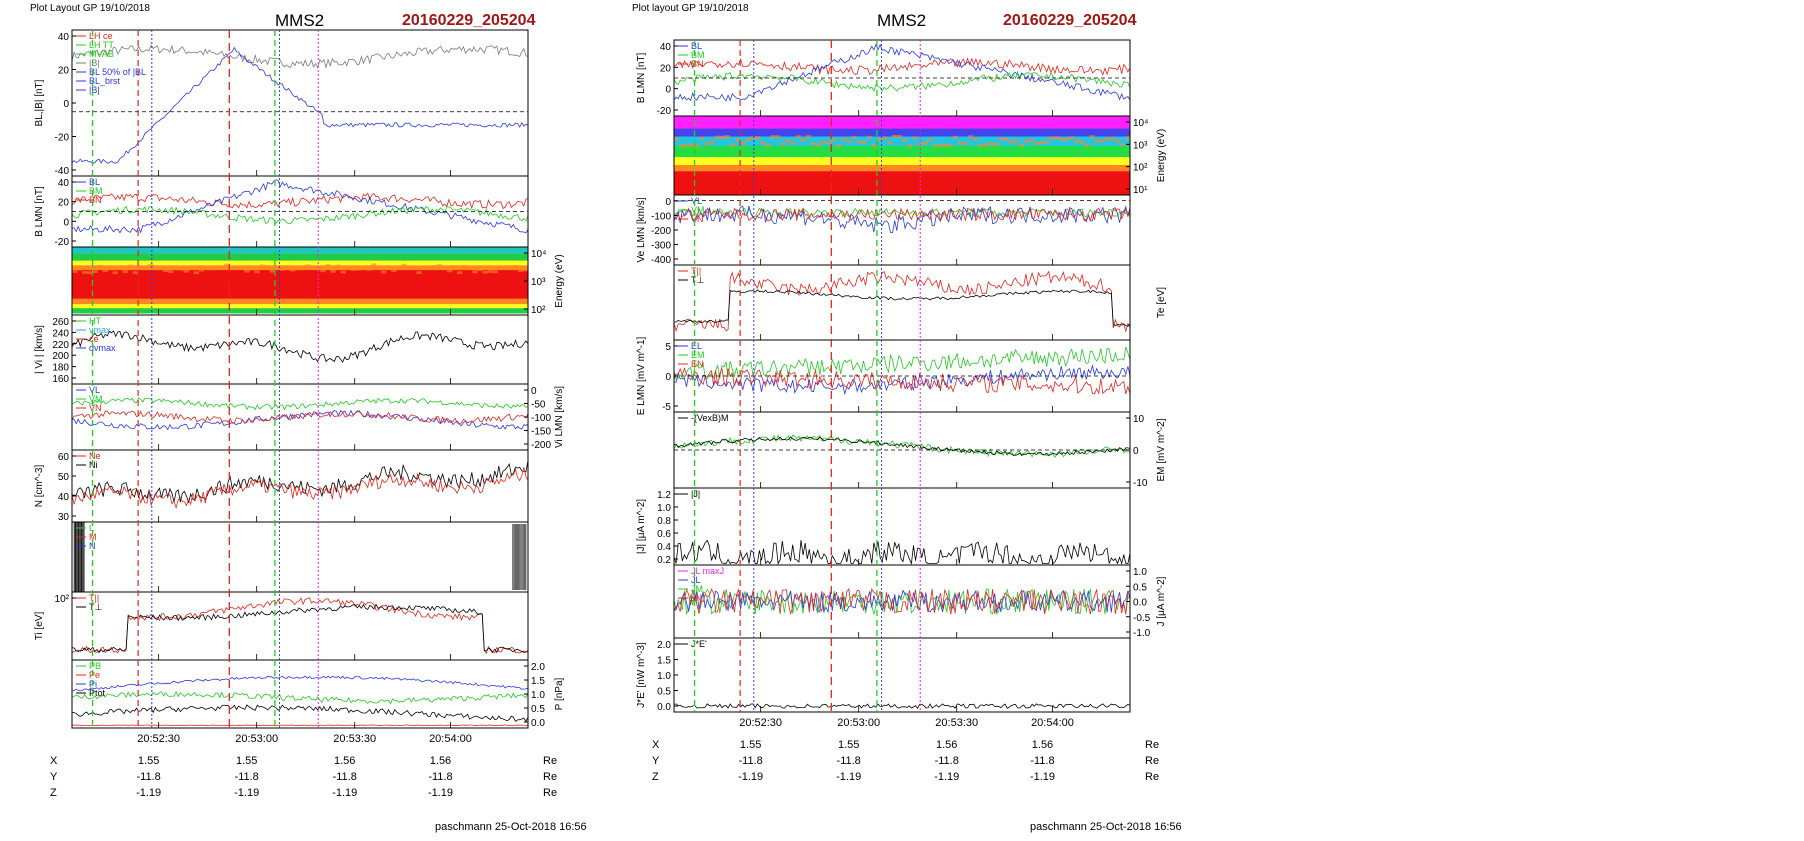 This screenshot has height=841, width=1804. I want to click on trace-em, so click(902, 446).